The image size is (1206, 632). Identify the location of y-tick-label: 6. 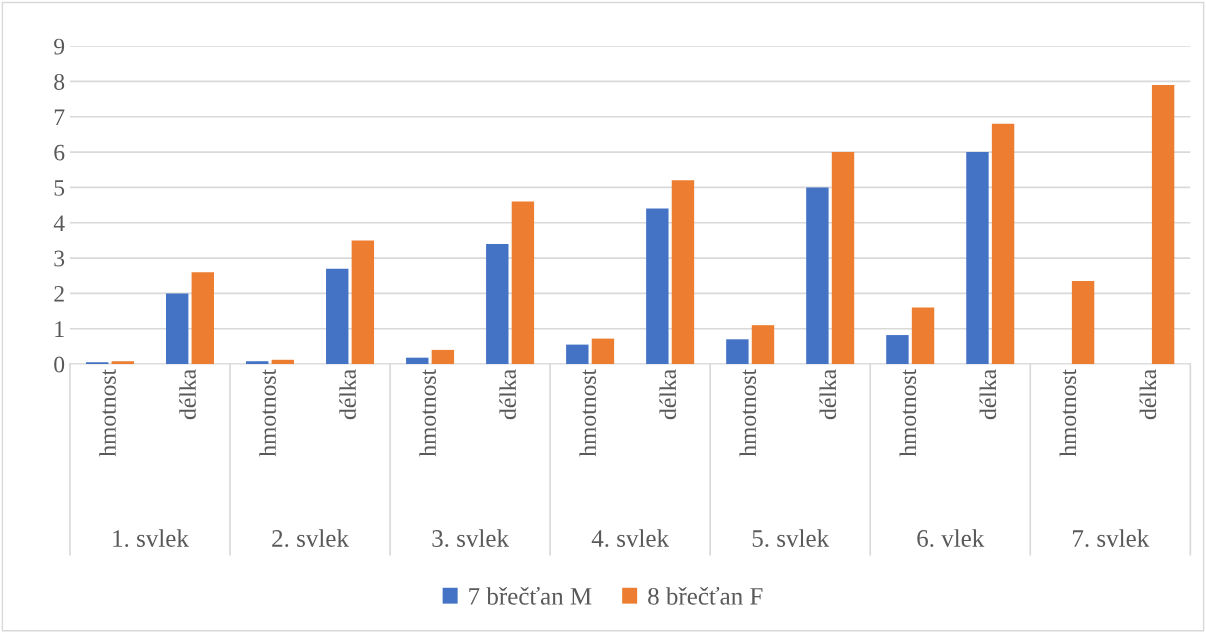
(59, 152).